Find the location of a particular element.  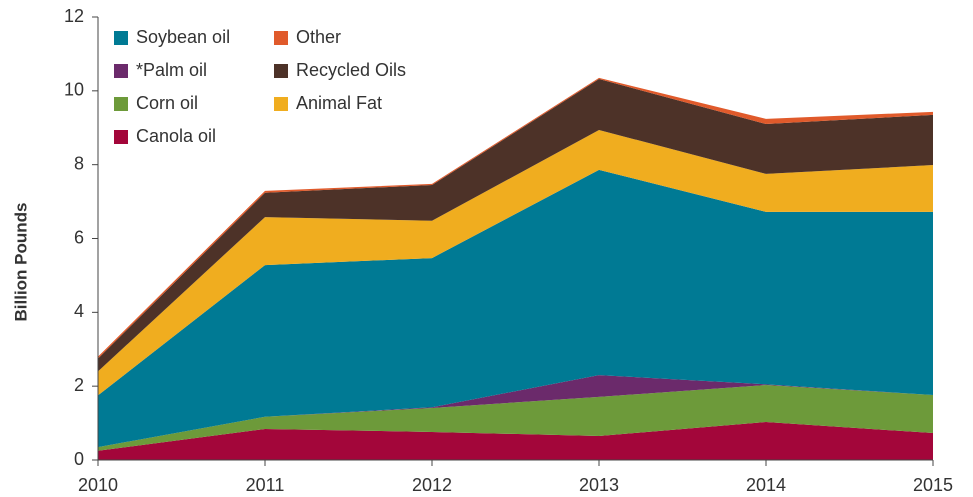

x-tick-label: 2012 is located at coordinates (432, 485).